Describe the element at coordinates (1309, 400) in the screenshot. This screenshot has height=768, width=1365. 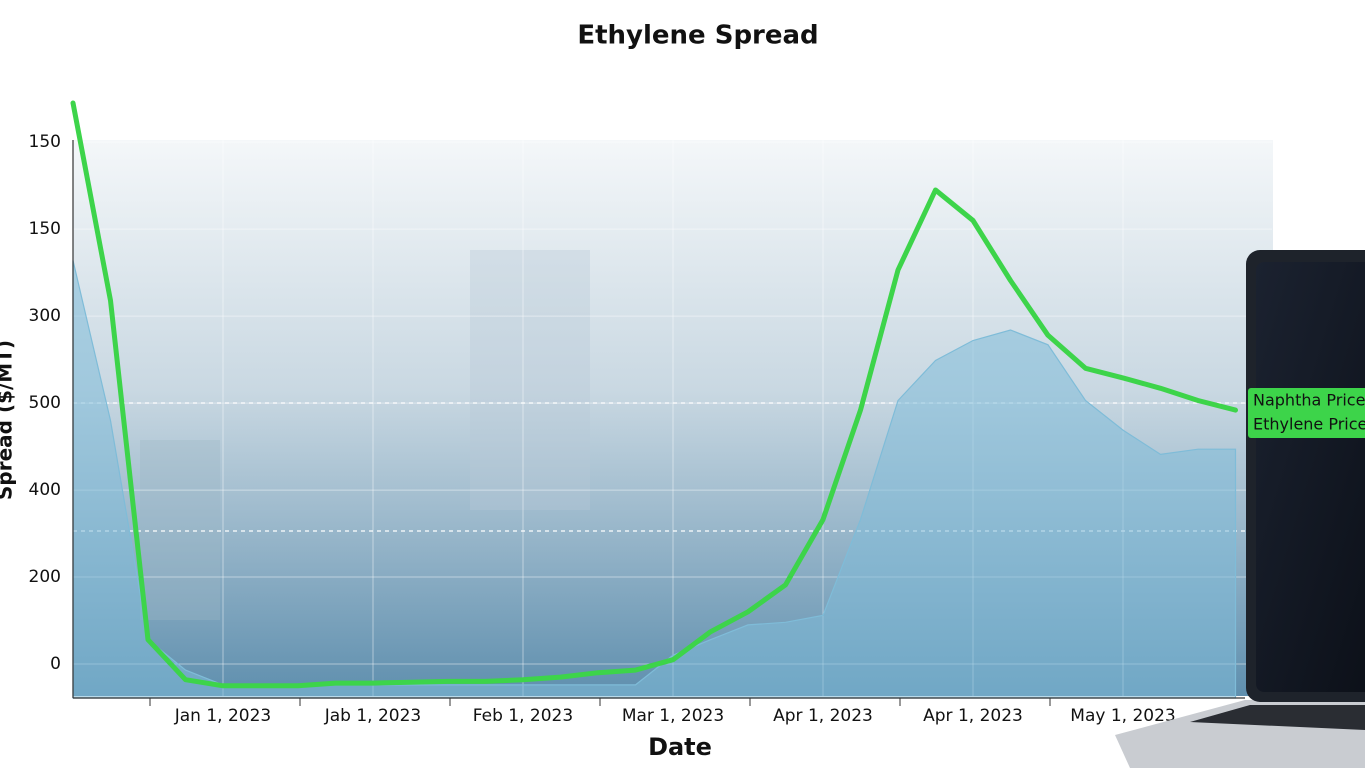
I see `legend-label: Naphtha Price` at that location.